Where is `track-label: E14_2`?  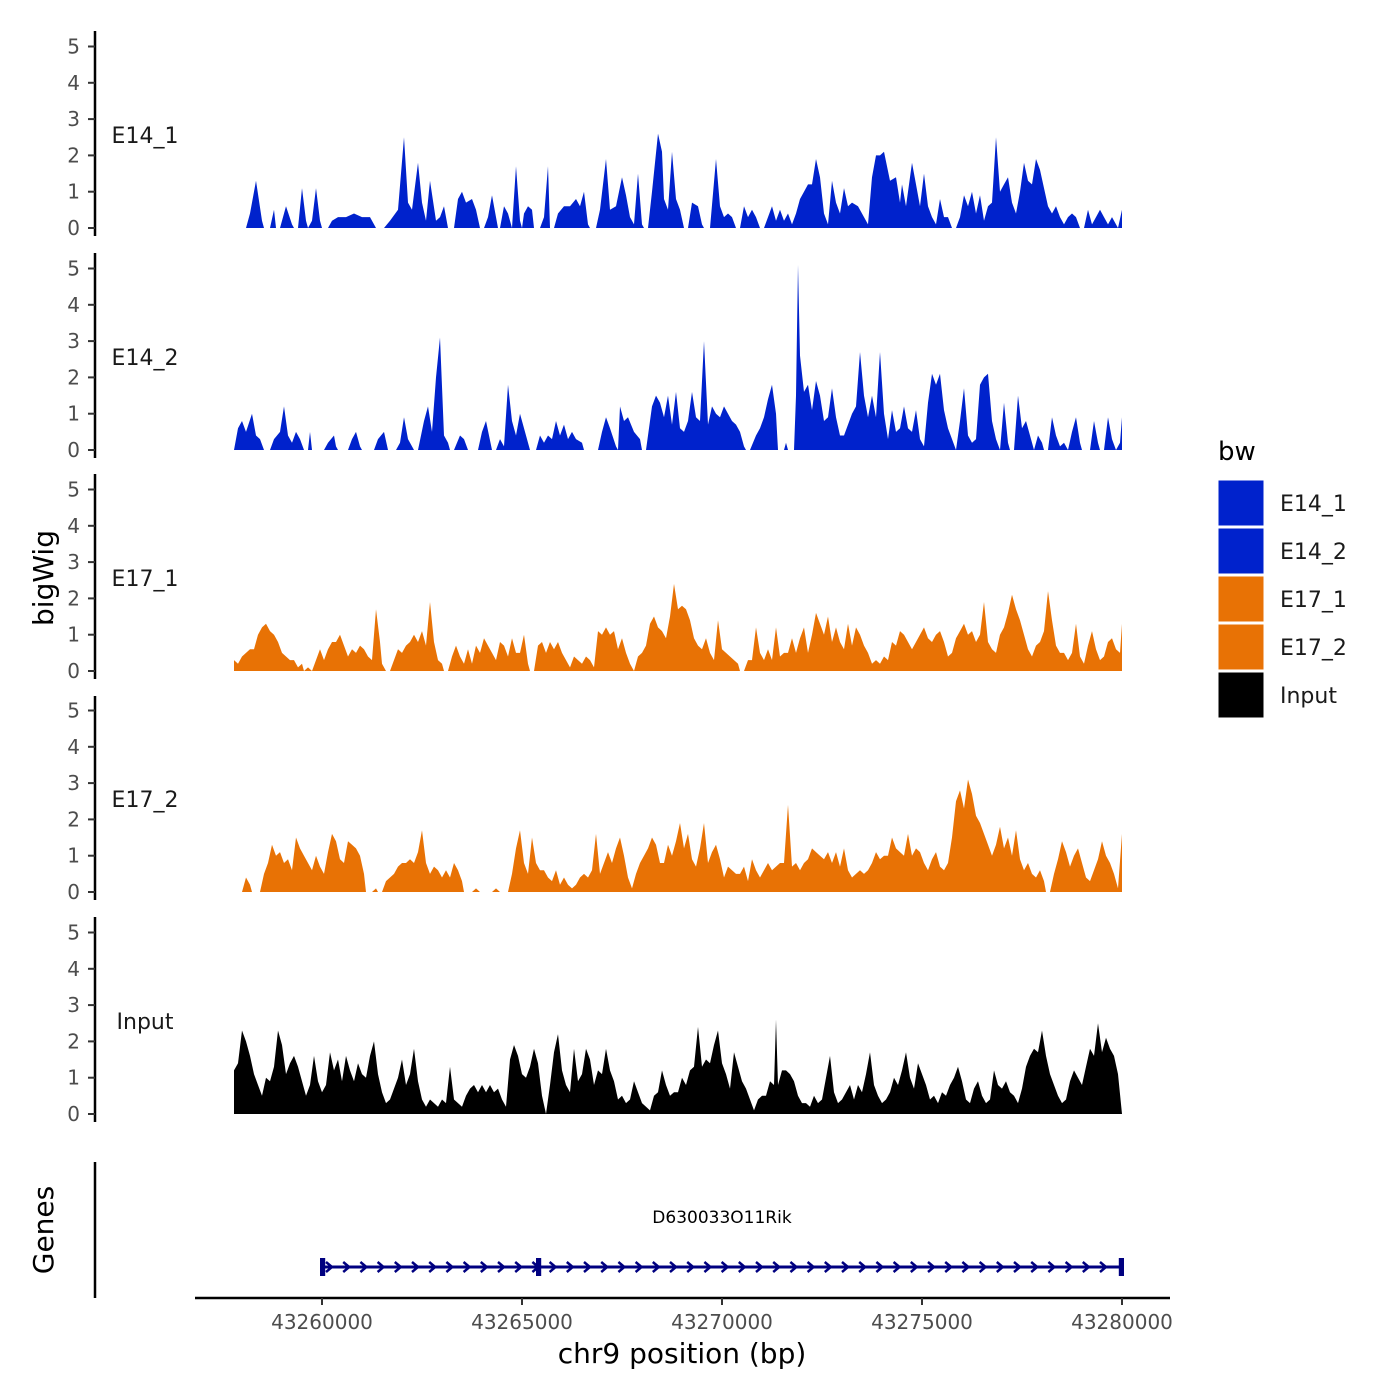 track-label: E14_2 is located at coordinates (145, 358).